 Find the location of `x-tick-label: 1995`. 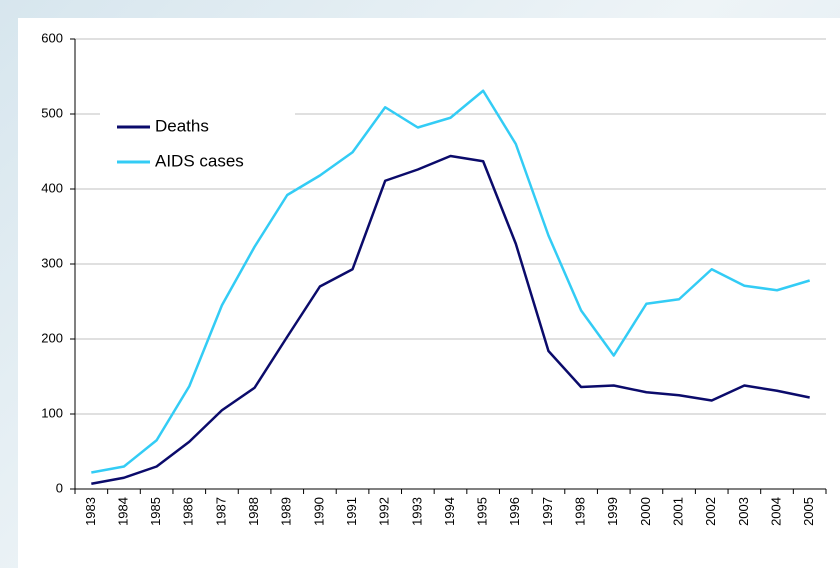

x-tick-label: 1995 is located at coordinates (482, 511).